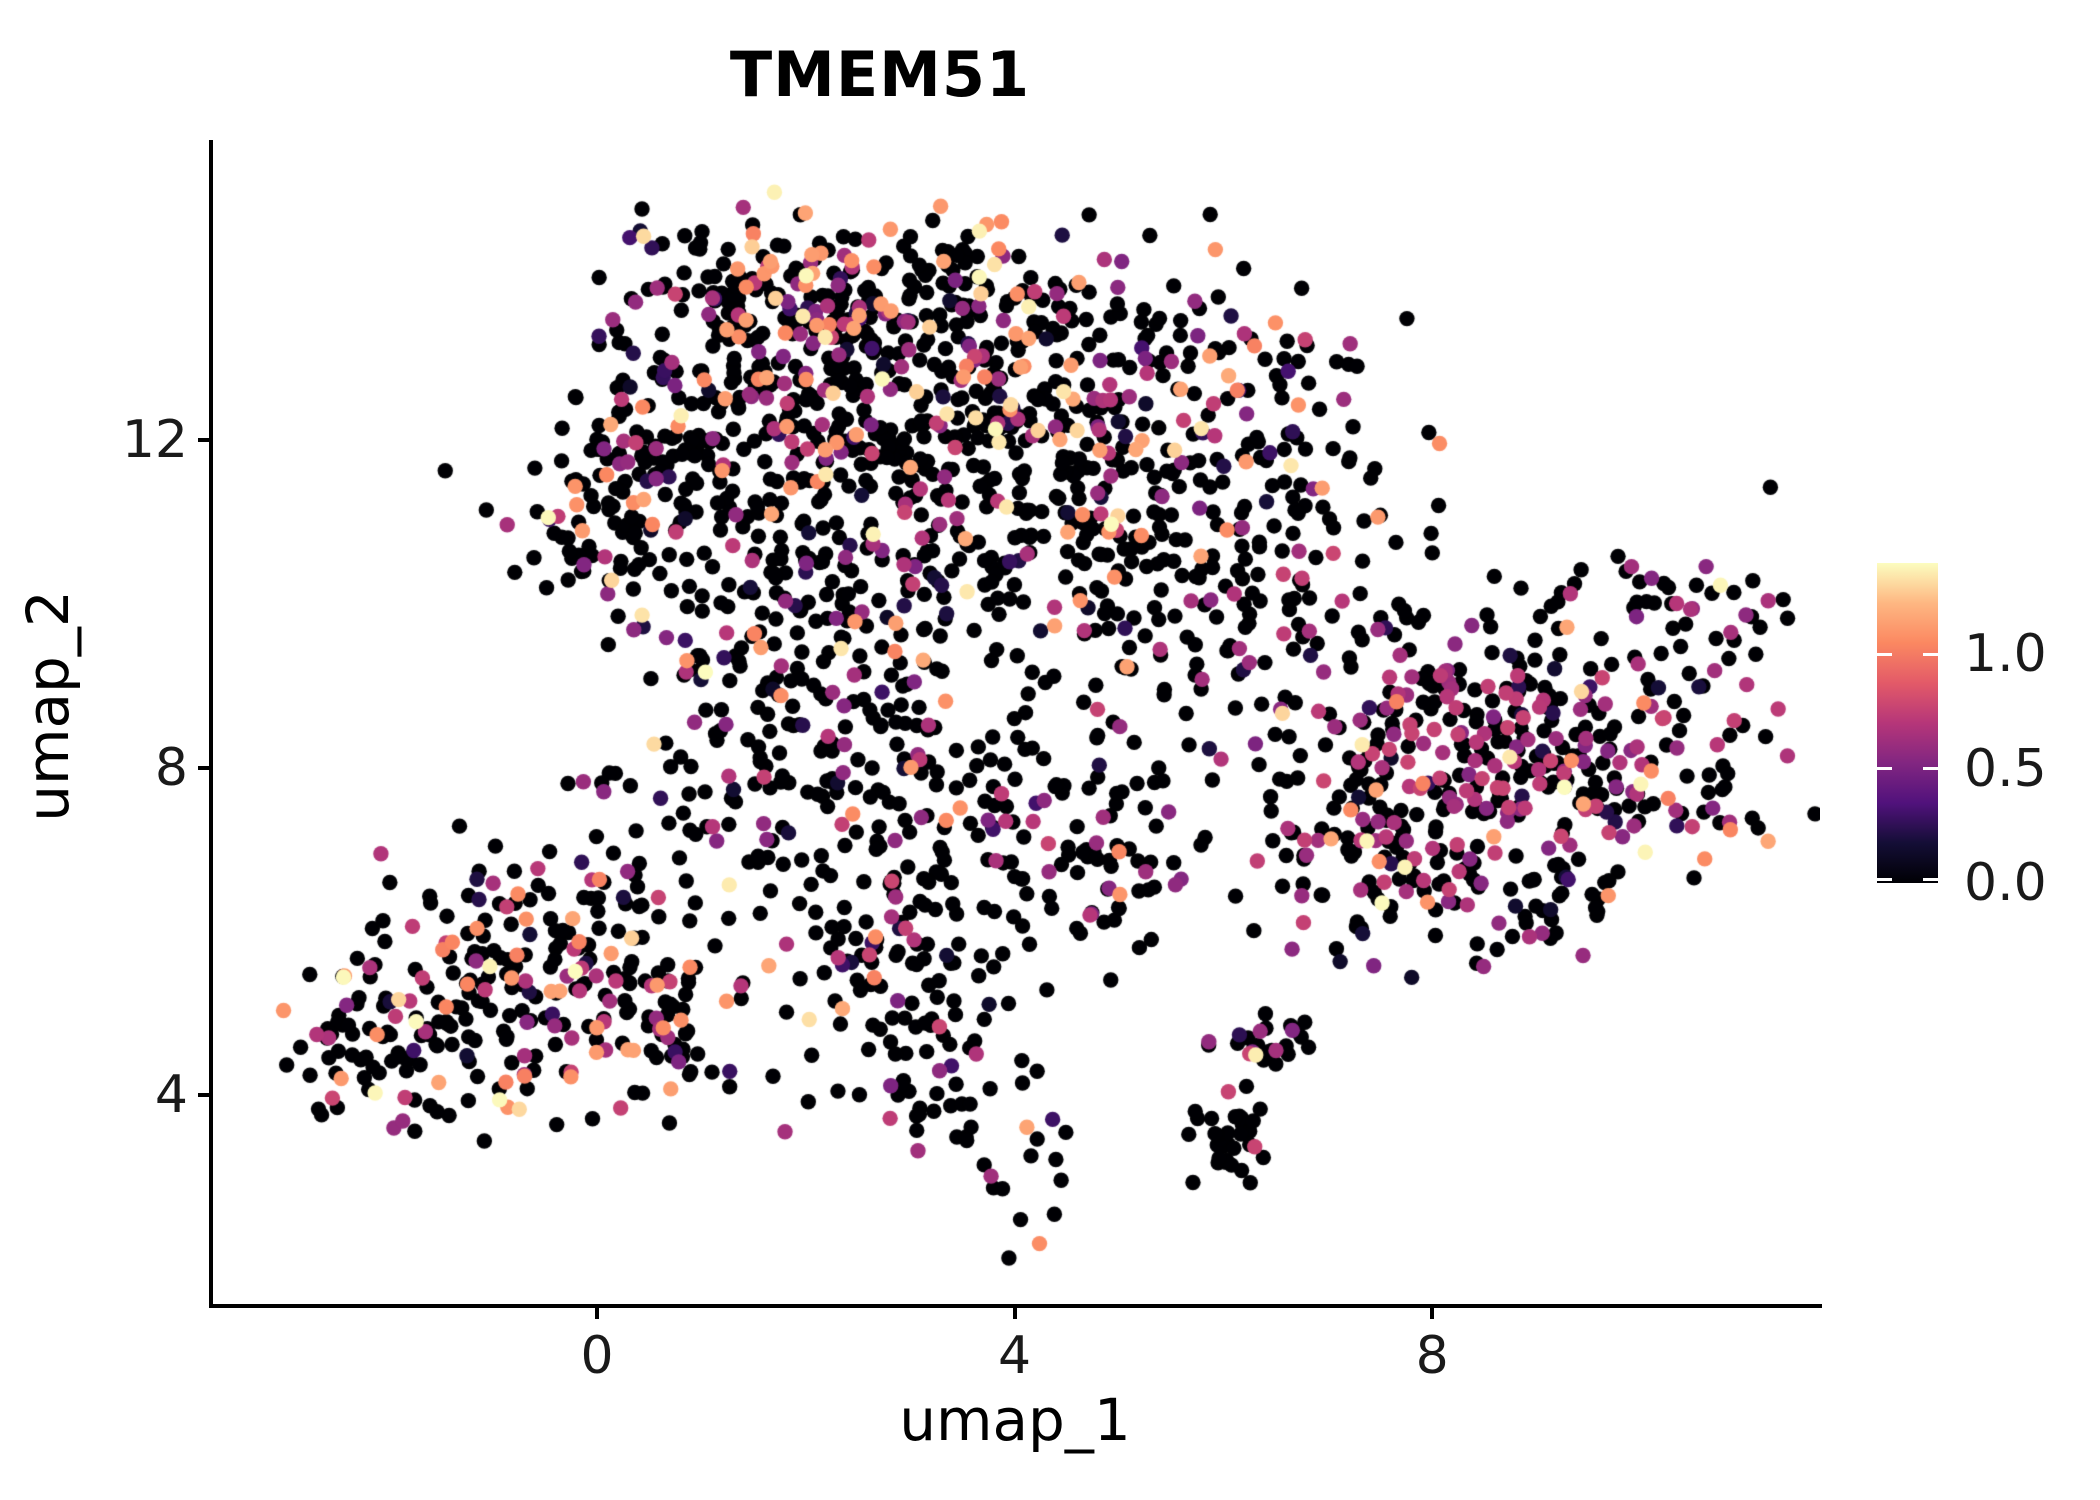  Describe the element at coordinates (1015, 1356) in the screenshot. I see `x-tick-label: 4` at that location.